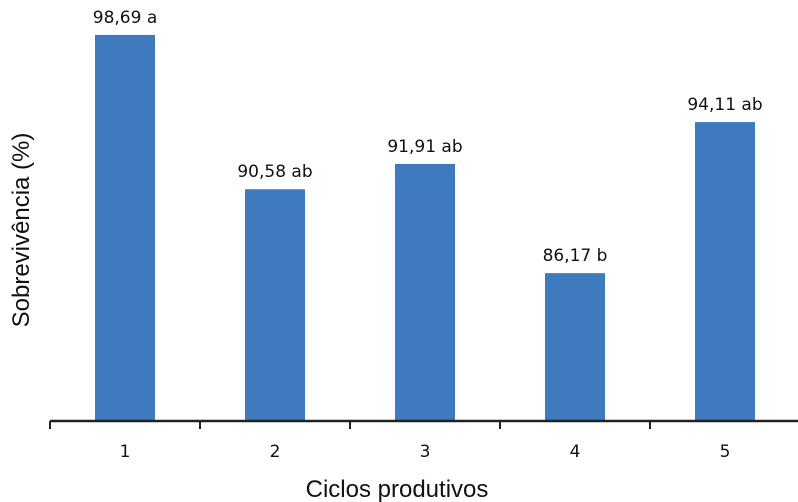  What do you see at coordinates (575, 452) in the screenshot?
I see `x-tick-label-4: 4` at bounding box center [575, 452].